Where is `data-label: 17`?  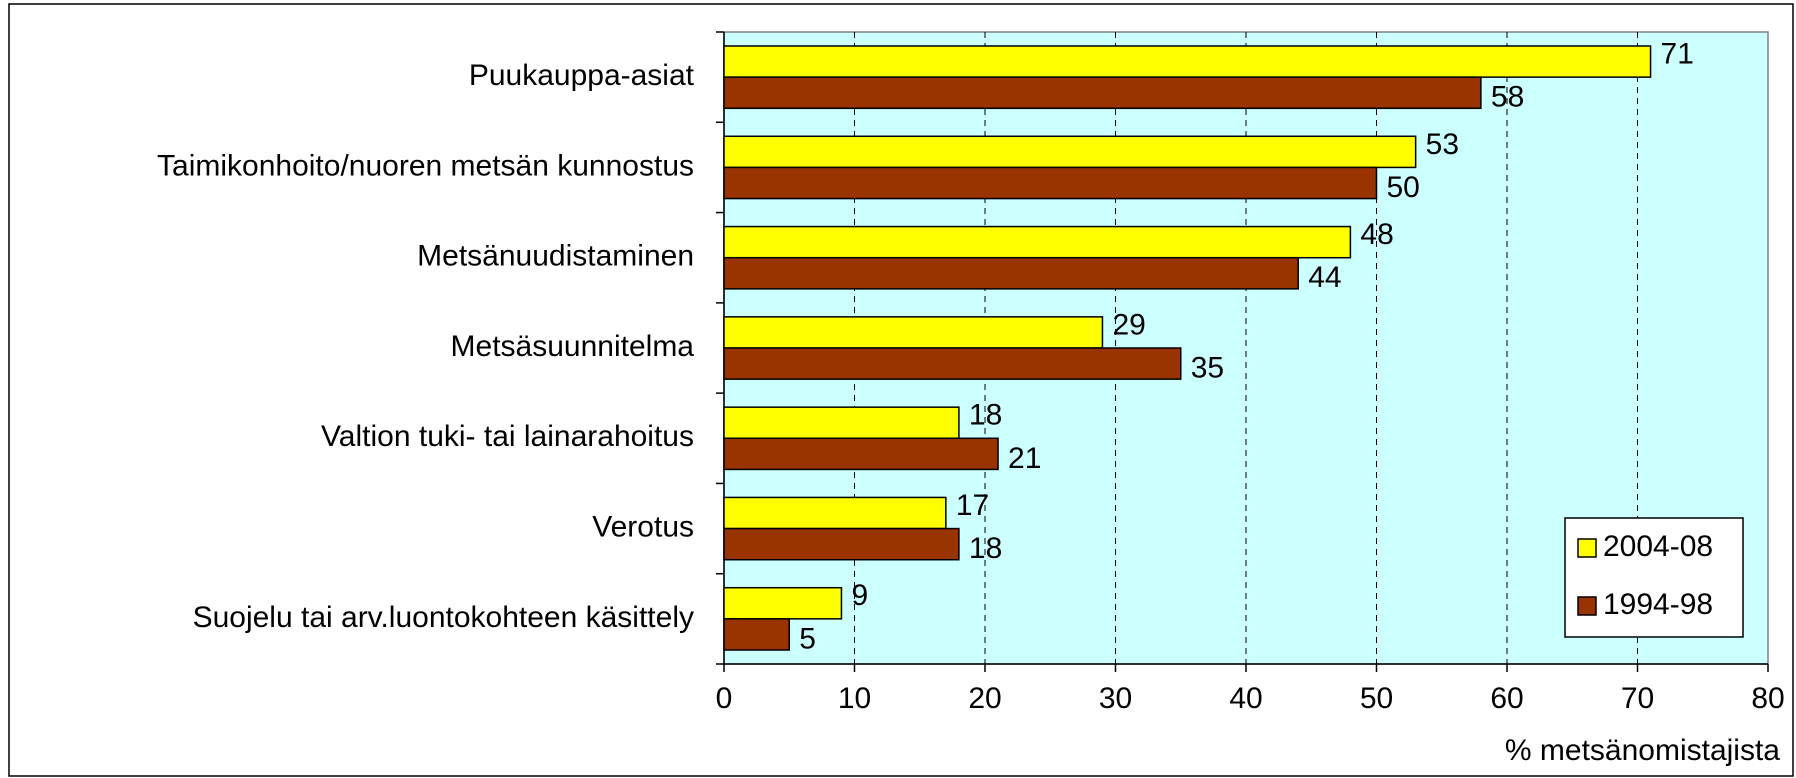
data-label: 17 is located at coordinates (972, 505).